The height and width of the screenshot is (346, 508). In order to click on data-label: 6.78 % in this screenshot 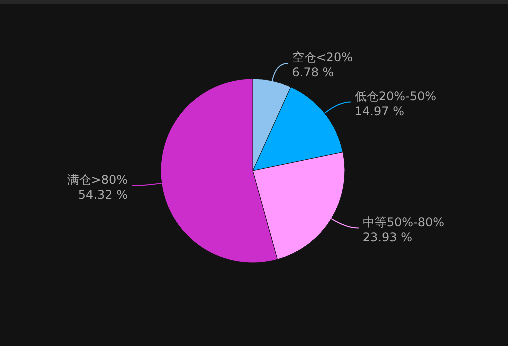, I will do `click(313, 72)`.